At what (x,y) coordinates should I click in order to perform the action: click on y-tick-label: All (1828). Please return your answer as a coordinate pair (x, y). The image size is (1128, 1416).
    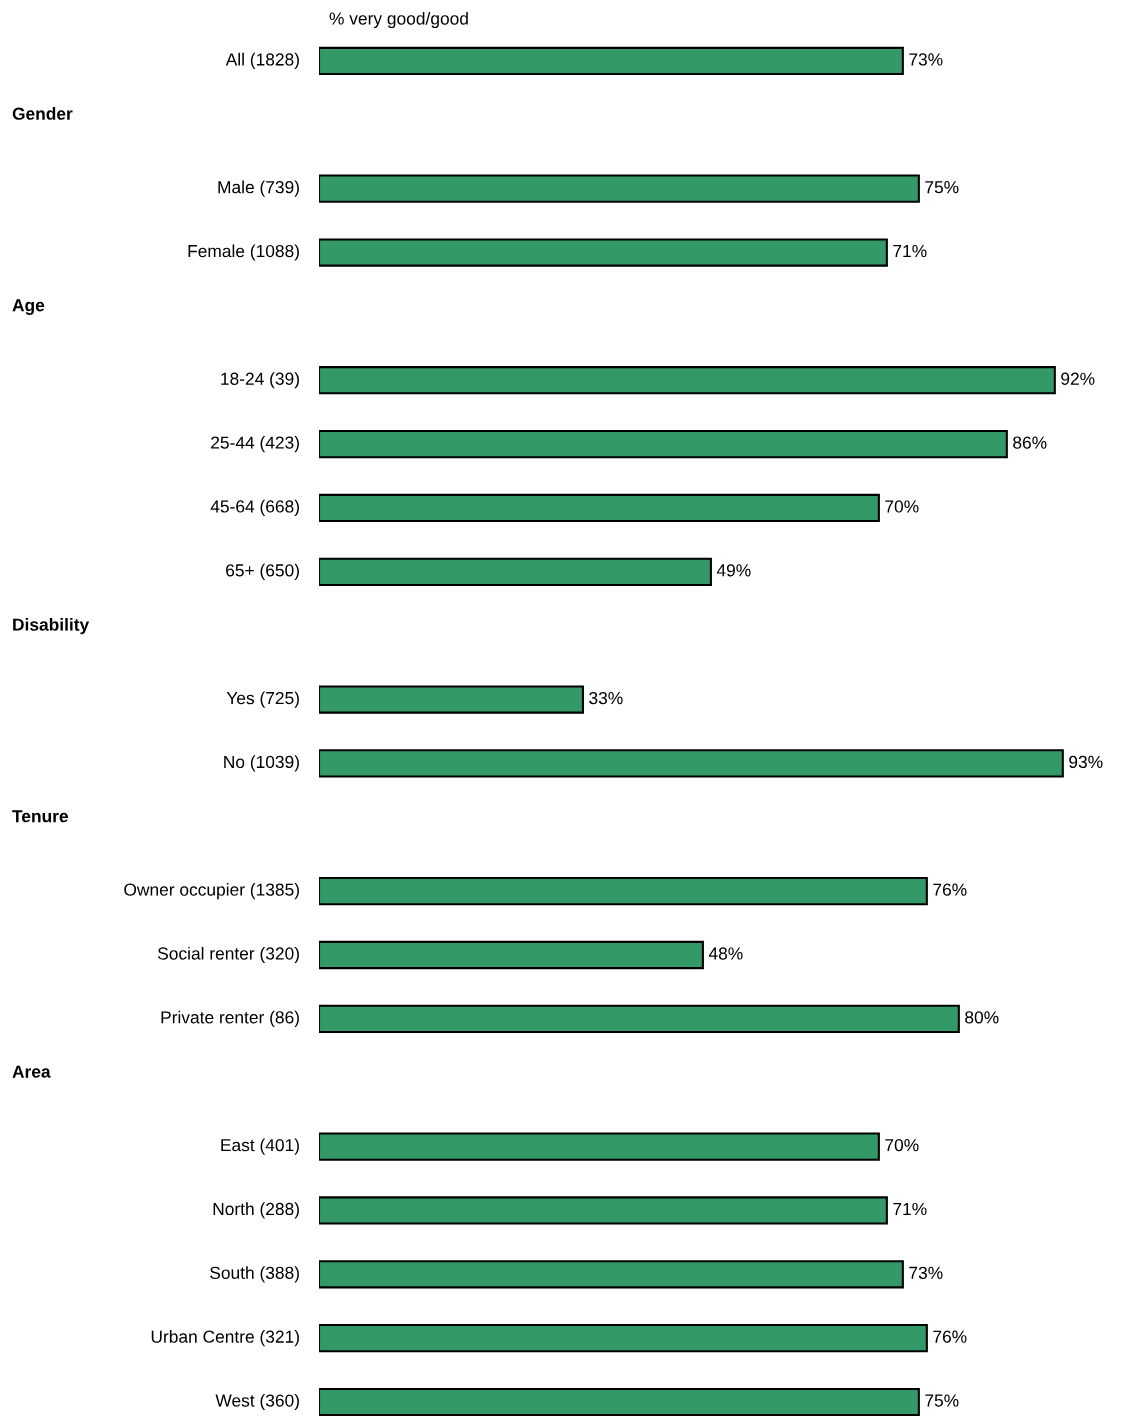
    Looking at the image, I should click on (262, 61).